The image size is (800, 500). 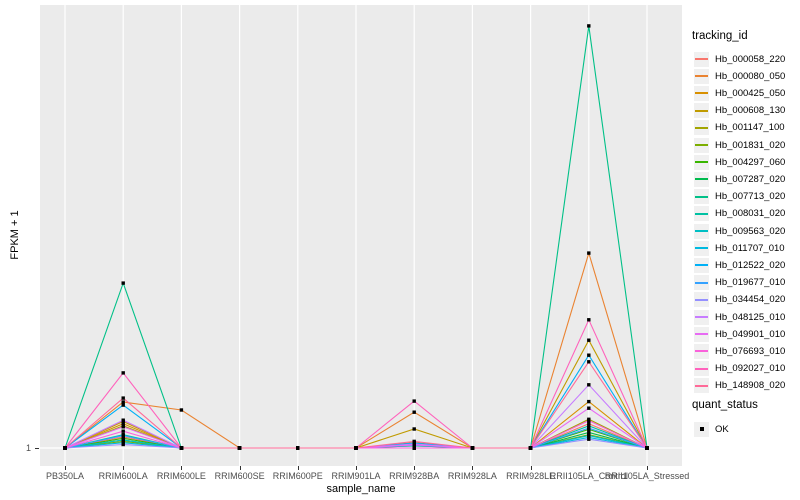 I want to click on legend-label: Hb_019677_010, so click(x=750, y=283).